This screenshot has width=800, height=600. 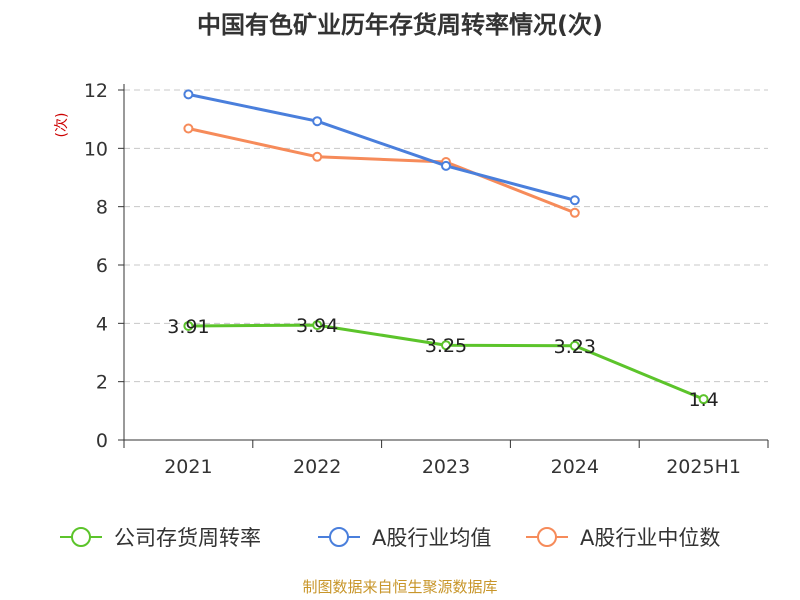 What do you see at coordinates (96, 149) in the screenshot?
I see `y-tick-label: 10` at bounding box center [96, 149].